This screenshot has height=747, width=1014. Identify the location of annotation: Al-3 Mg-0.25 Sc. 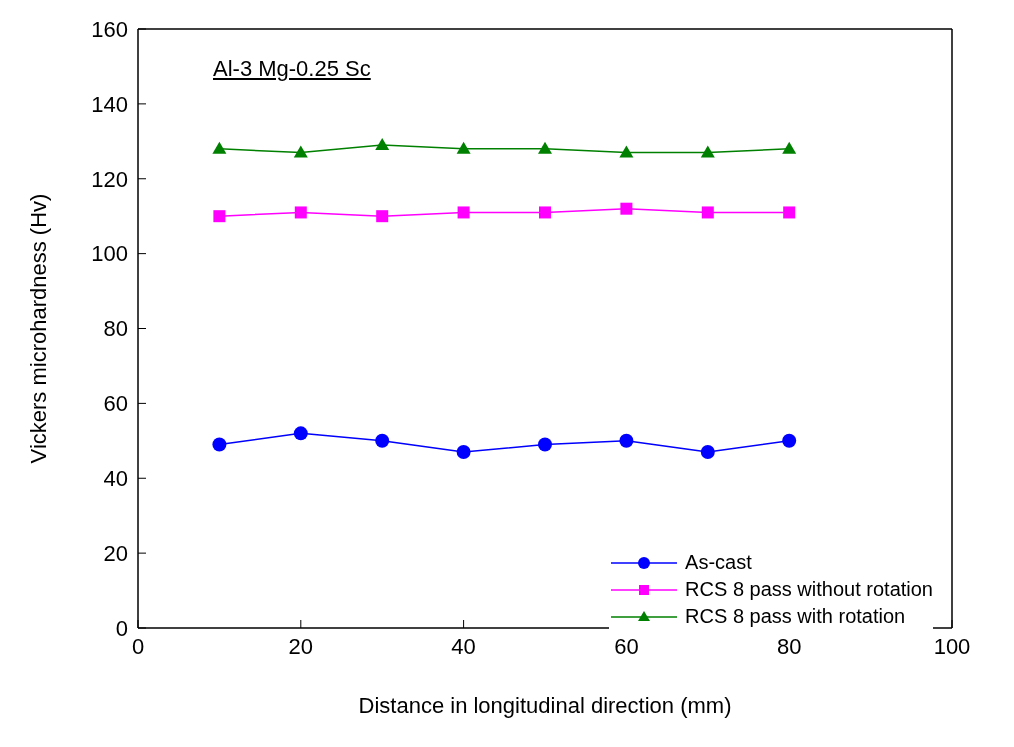
(292, 69).